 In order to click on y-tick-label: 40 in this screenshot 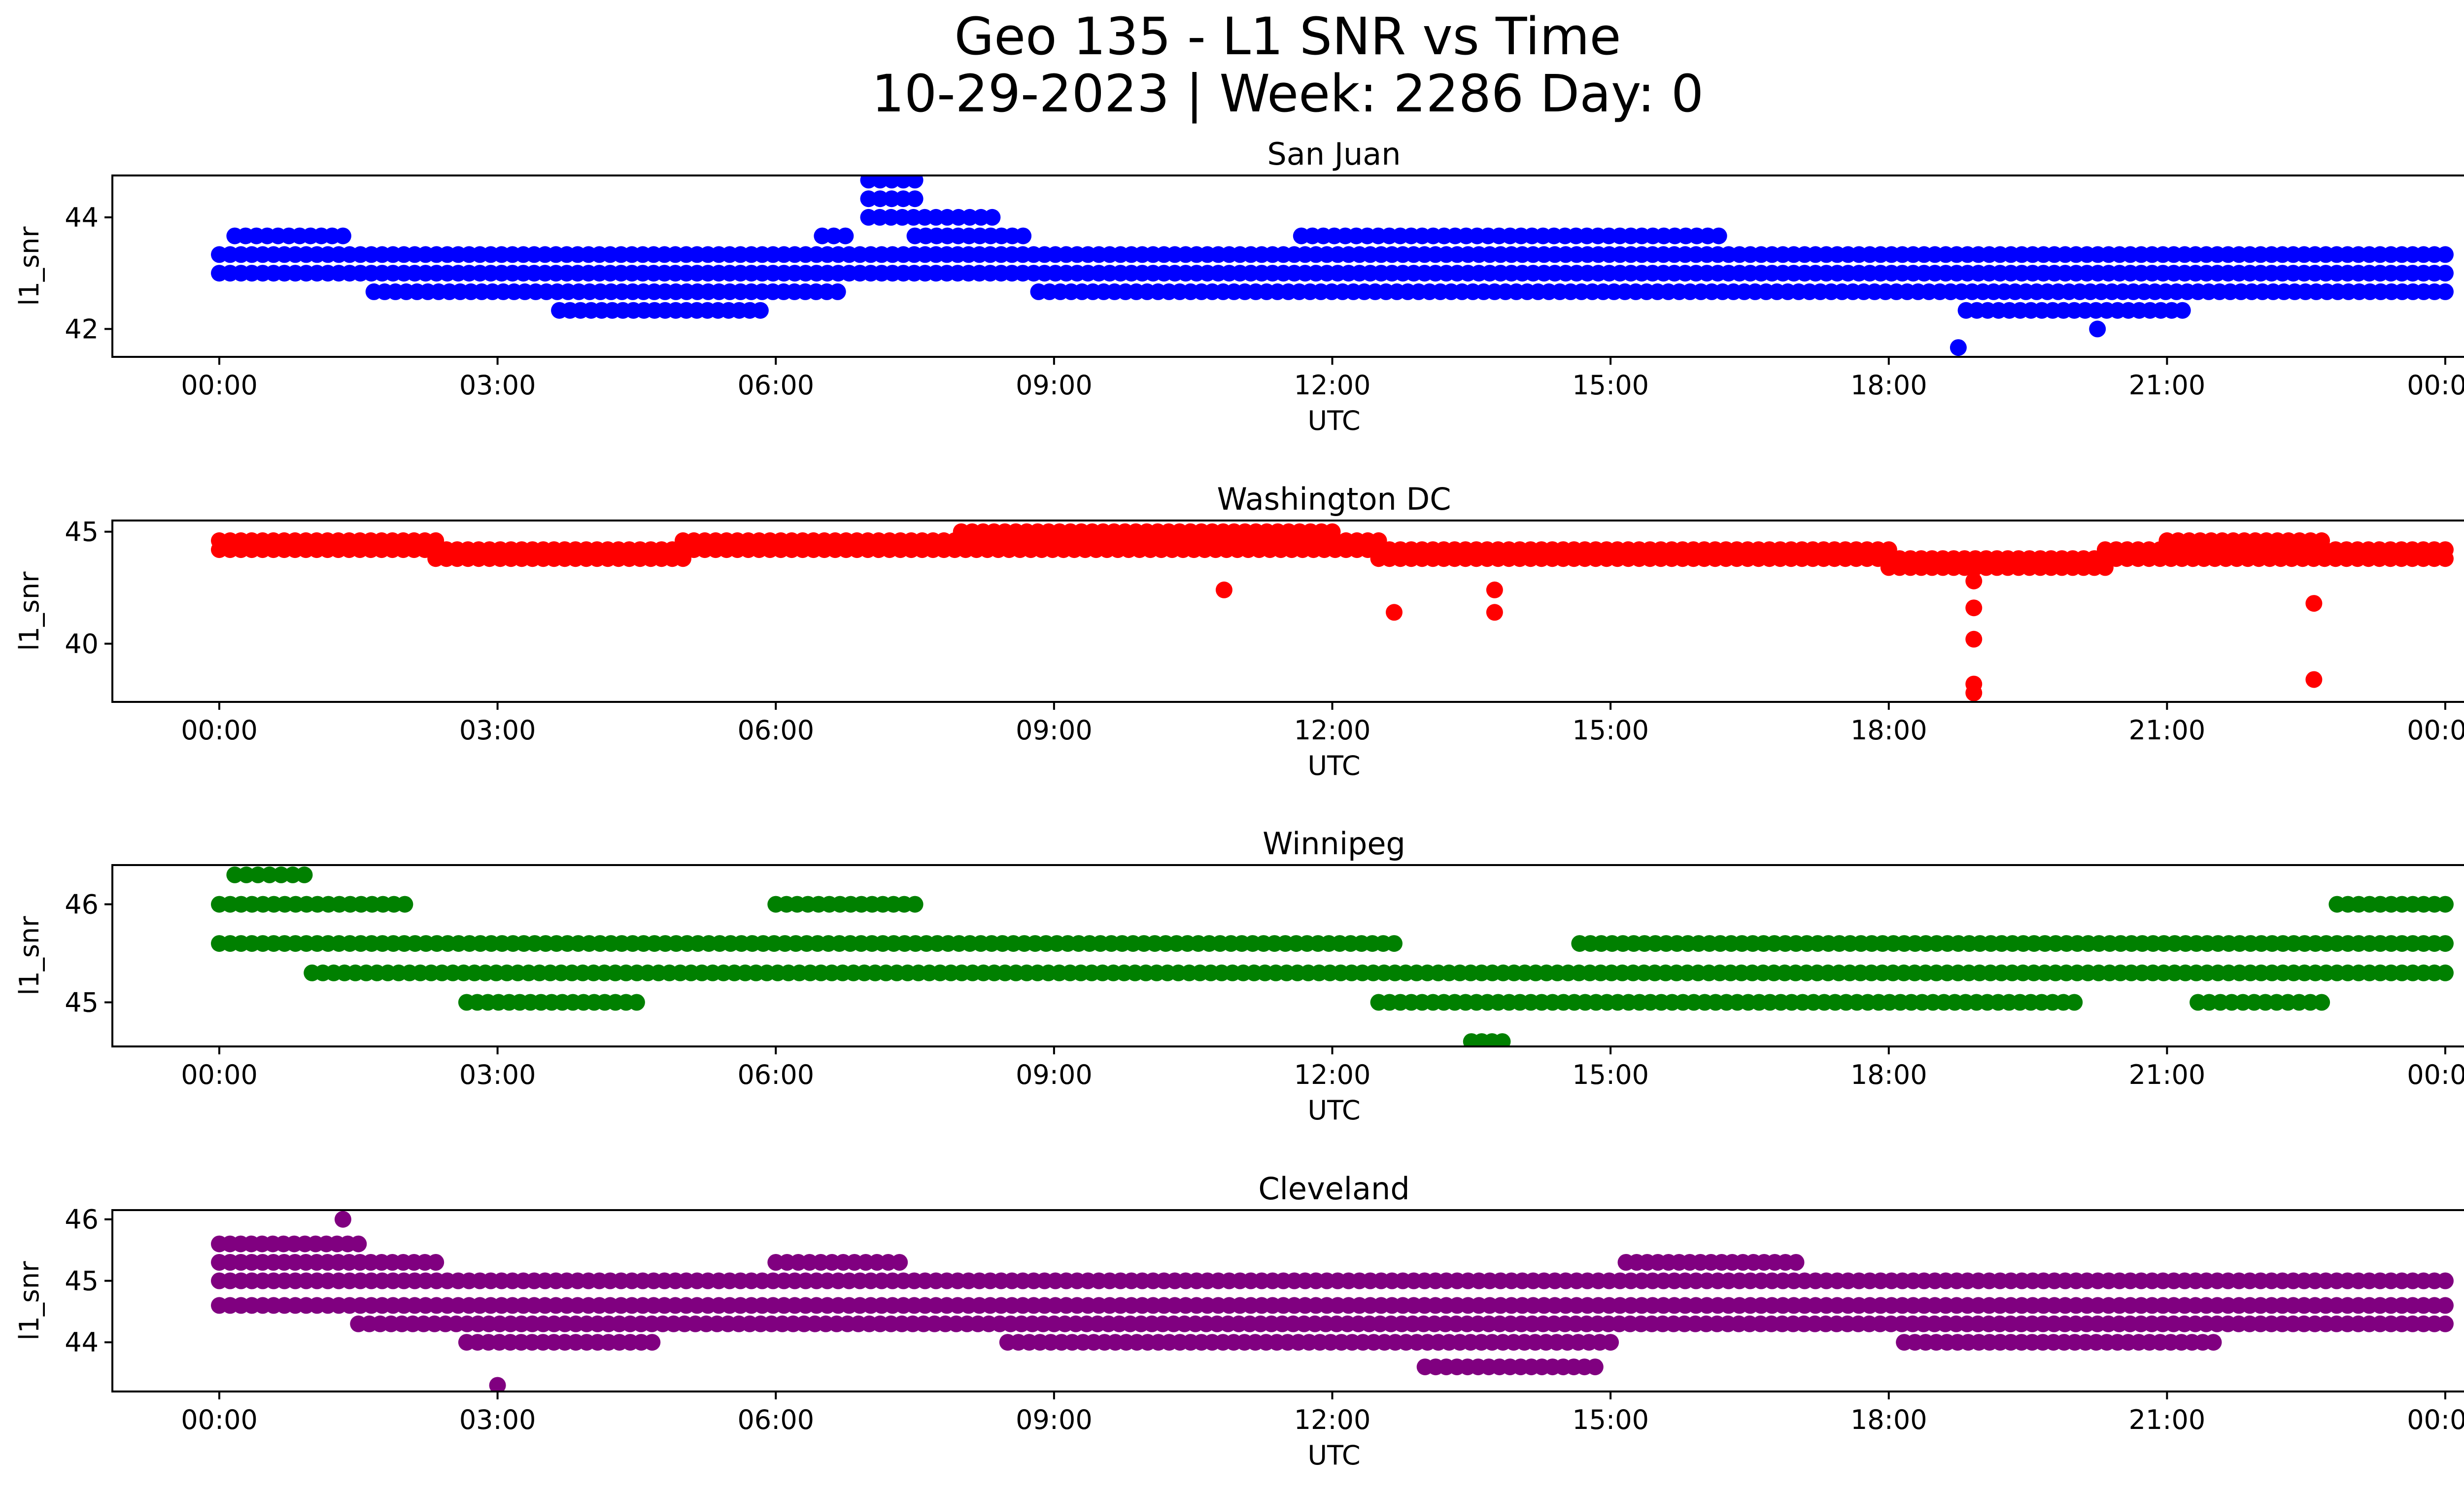, I will do `click(82, 644)`.